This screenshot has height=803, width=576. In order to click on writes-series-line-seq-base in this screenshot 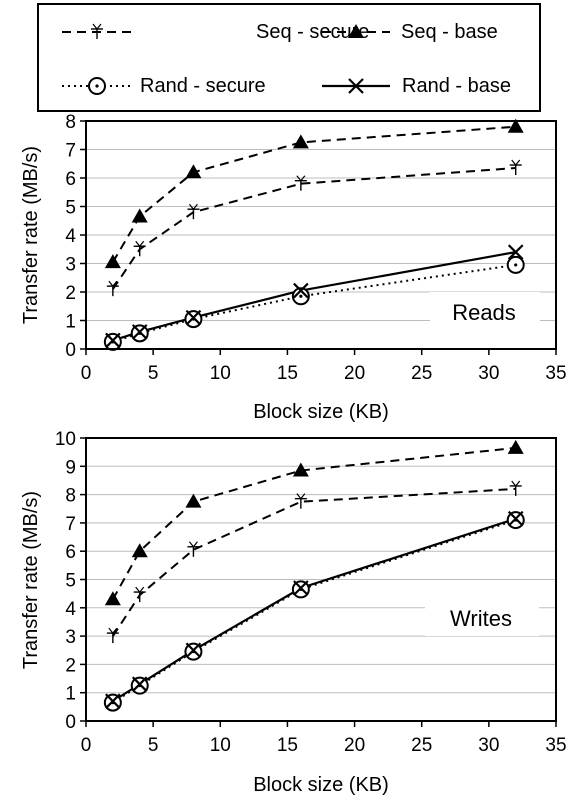, I will do `click(314, 523)`.